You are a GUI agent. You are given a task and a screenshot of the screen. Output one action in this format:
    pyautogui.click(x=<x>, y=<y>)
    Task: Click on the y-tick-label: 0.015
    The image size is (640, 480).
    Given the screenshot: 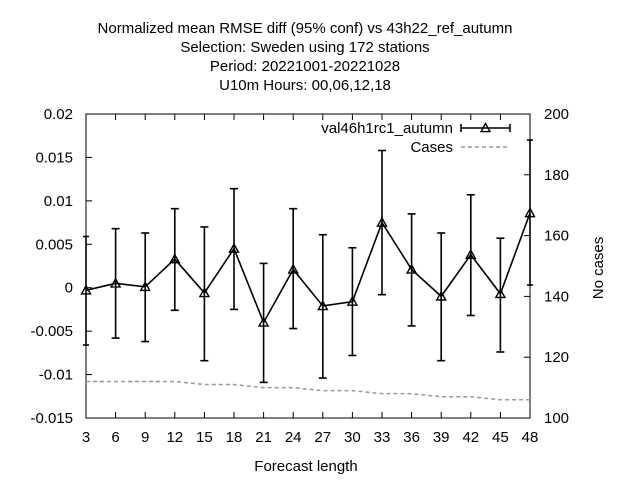 What is the action you would take?
    pyautogui.click(x=54, y=157)
    